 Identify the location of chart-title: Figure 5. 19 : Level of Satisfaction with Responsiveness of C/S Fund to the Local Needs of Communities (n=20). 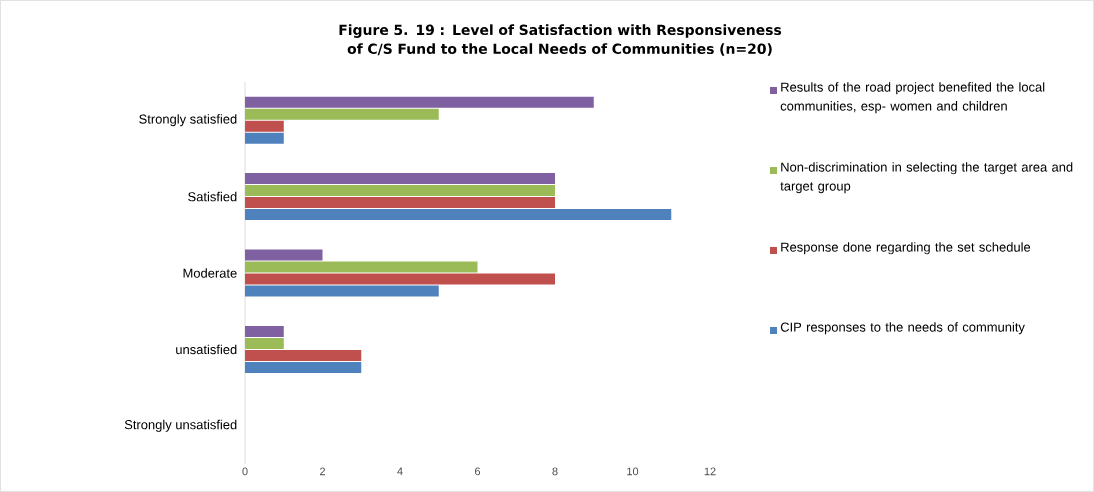
(560, 40).